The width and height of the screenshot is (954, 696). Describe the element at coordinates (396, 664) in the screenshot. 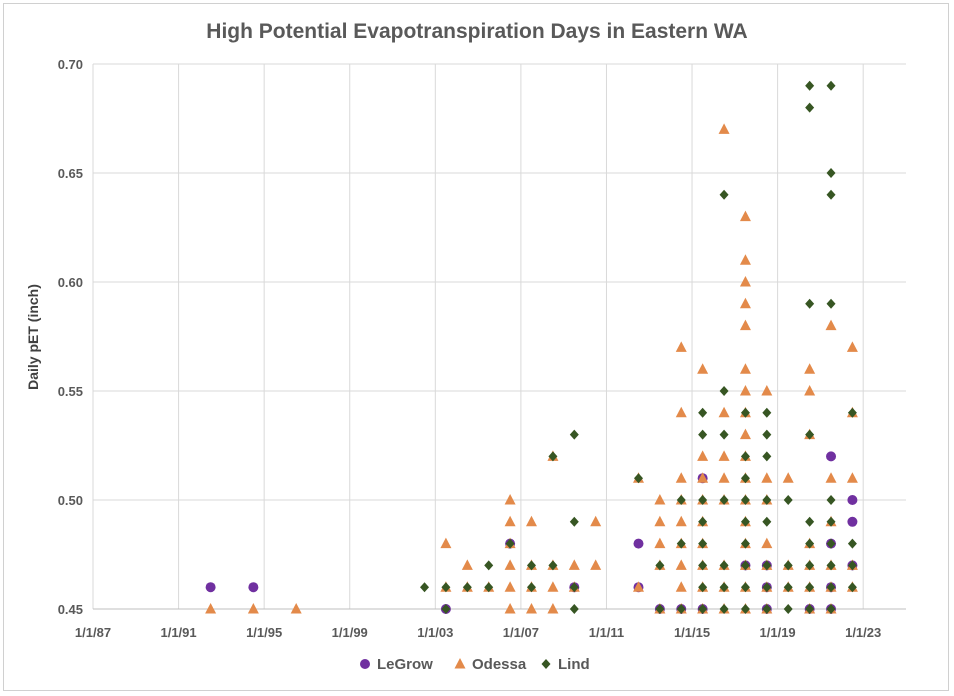

I see `legend-item-legrow: LeGrow` at that location.